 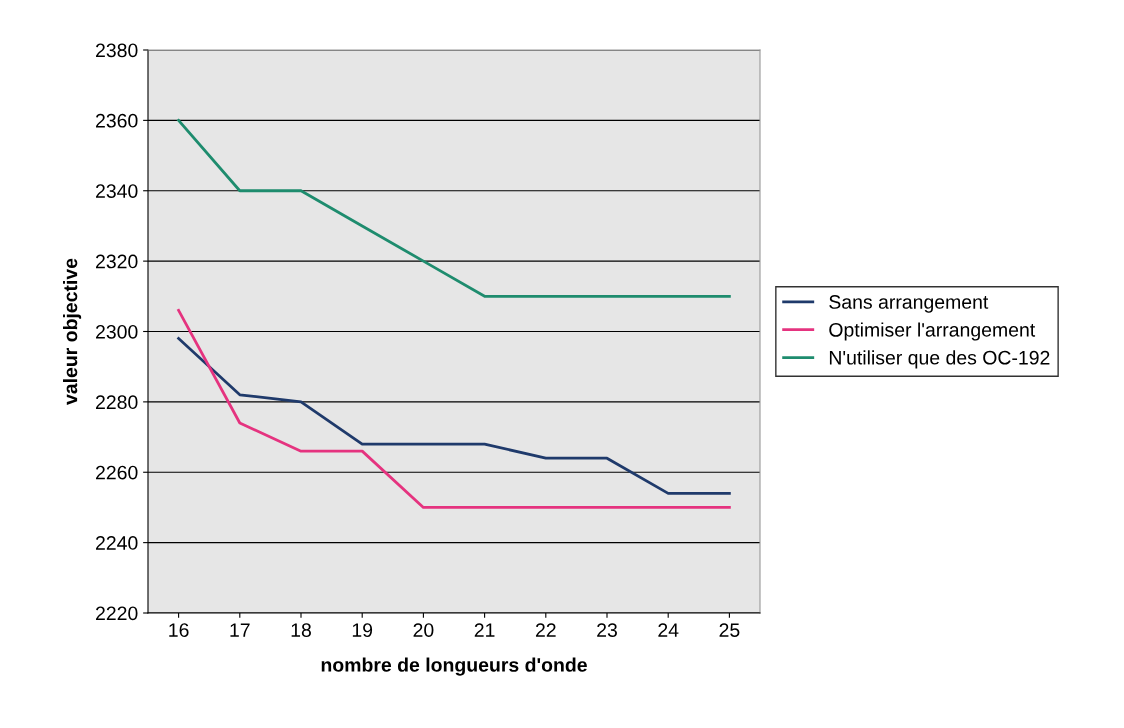 I want to click on y-tick-label: 2280, so click(x=117, y=402).